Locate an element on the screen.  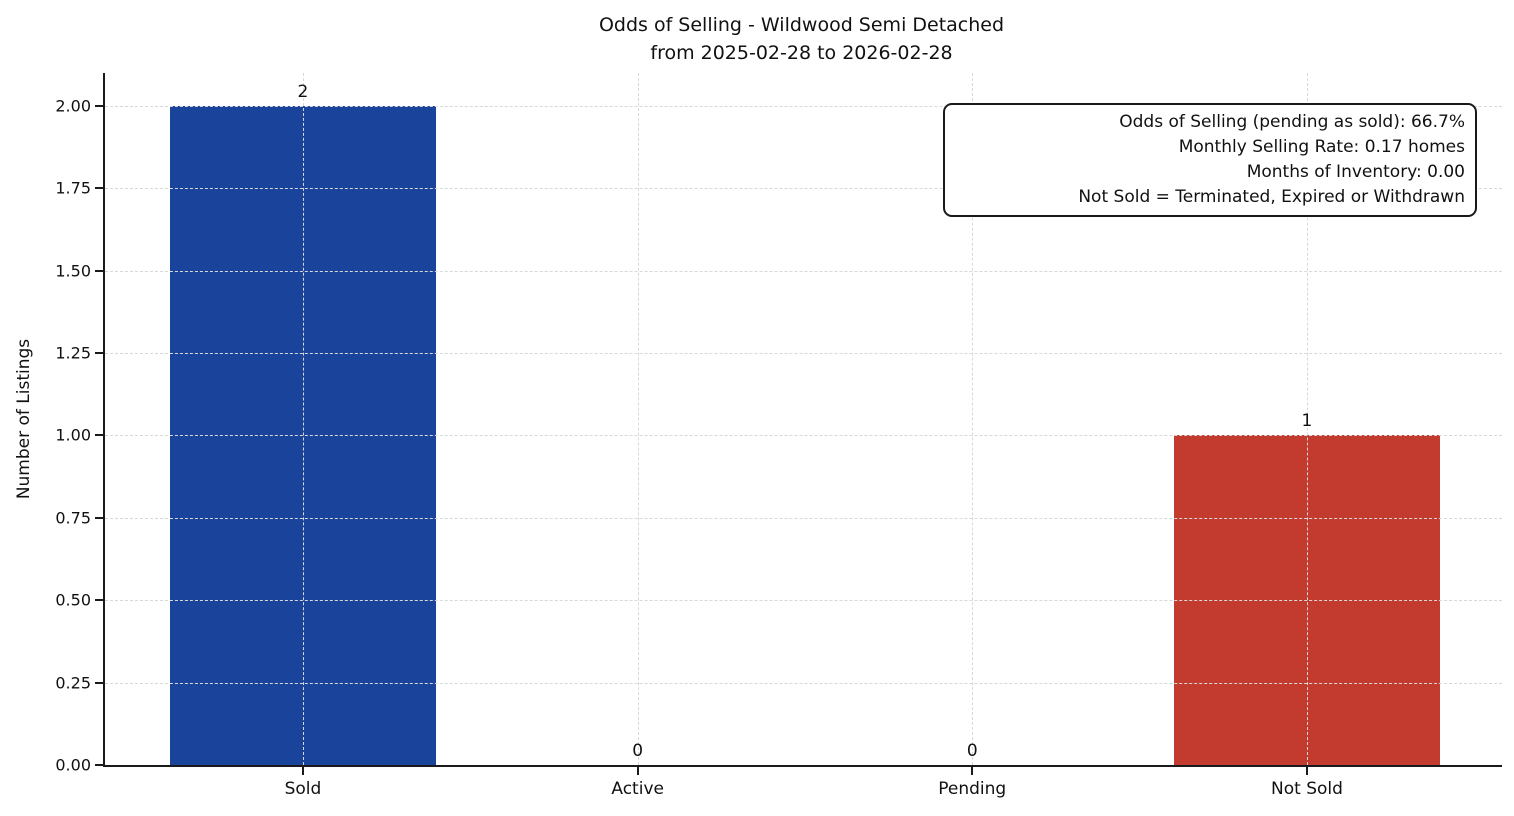
y-tick-label: 1.25 is located at coordinates (73, 353).